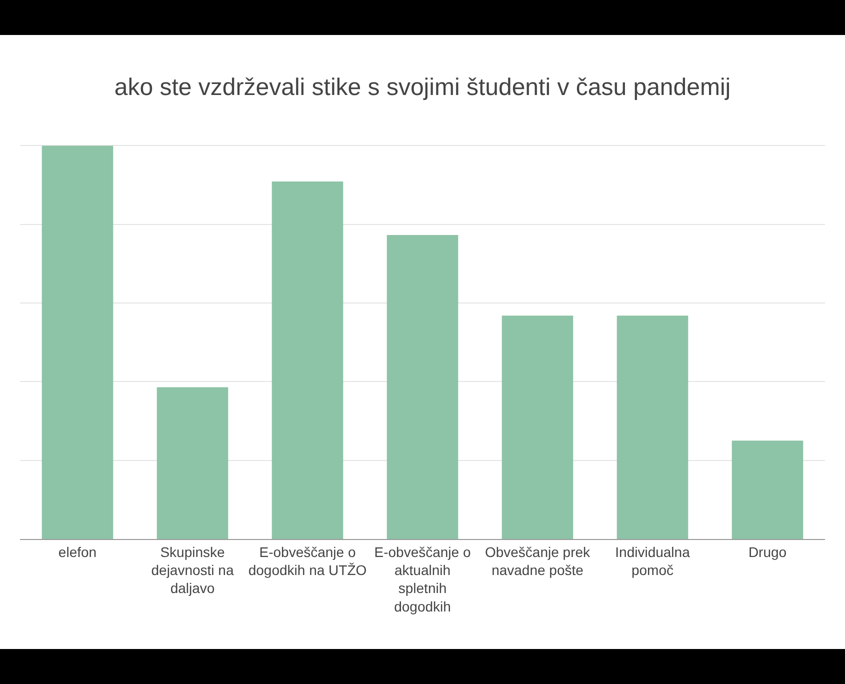 The width and height of the screenshot is (845, 684). Describe the element at coordinates (192, 570) in the screenshot. I see `x-tick-label: Skupinske dejavnosti na daljavo` at that location.